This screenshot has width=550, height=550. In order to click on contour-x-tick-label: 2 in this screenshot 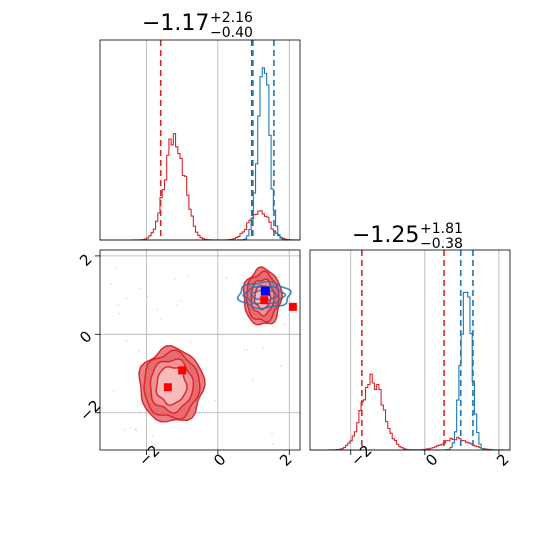, I will do `click(285, 459)`.